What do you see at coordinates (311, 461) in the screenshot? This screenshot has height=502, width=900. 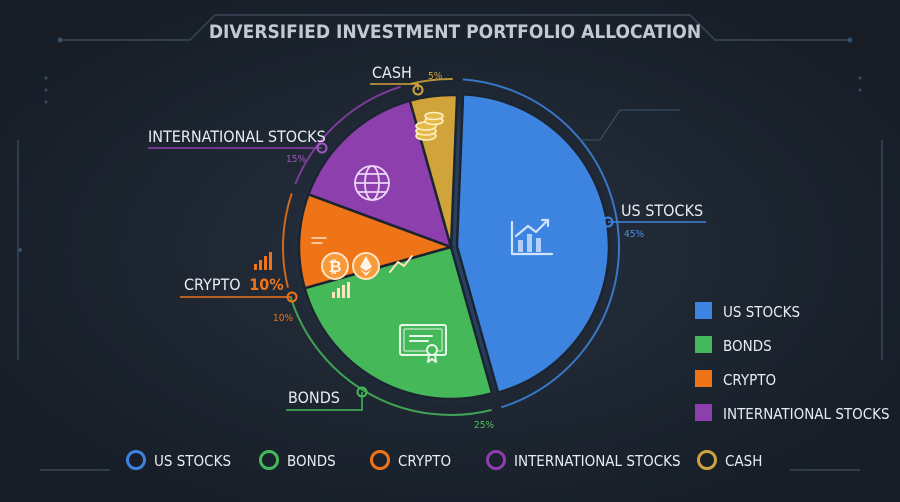 I see `legend-bottom-item-bonds: BONDS` at bounding box center [311, 461].